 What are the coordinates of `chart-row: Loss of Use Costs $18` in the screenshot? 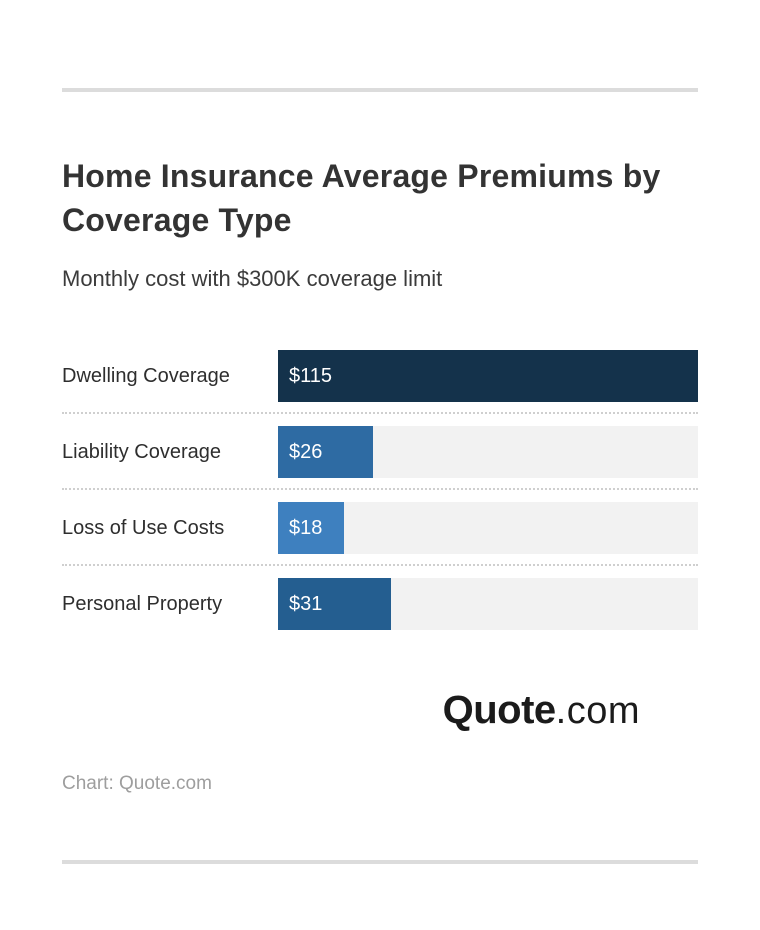 It's located at (380, 528).